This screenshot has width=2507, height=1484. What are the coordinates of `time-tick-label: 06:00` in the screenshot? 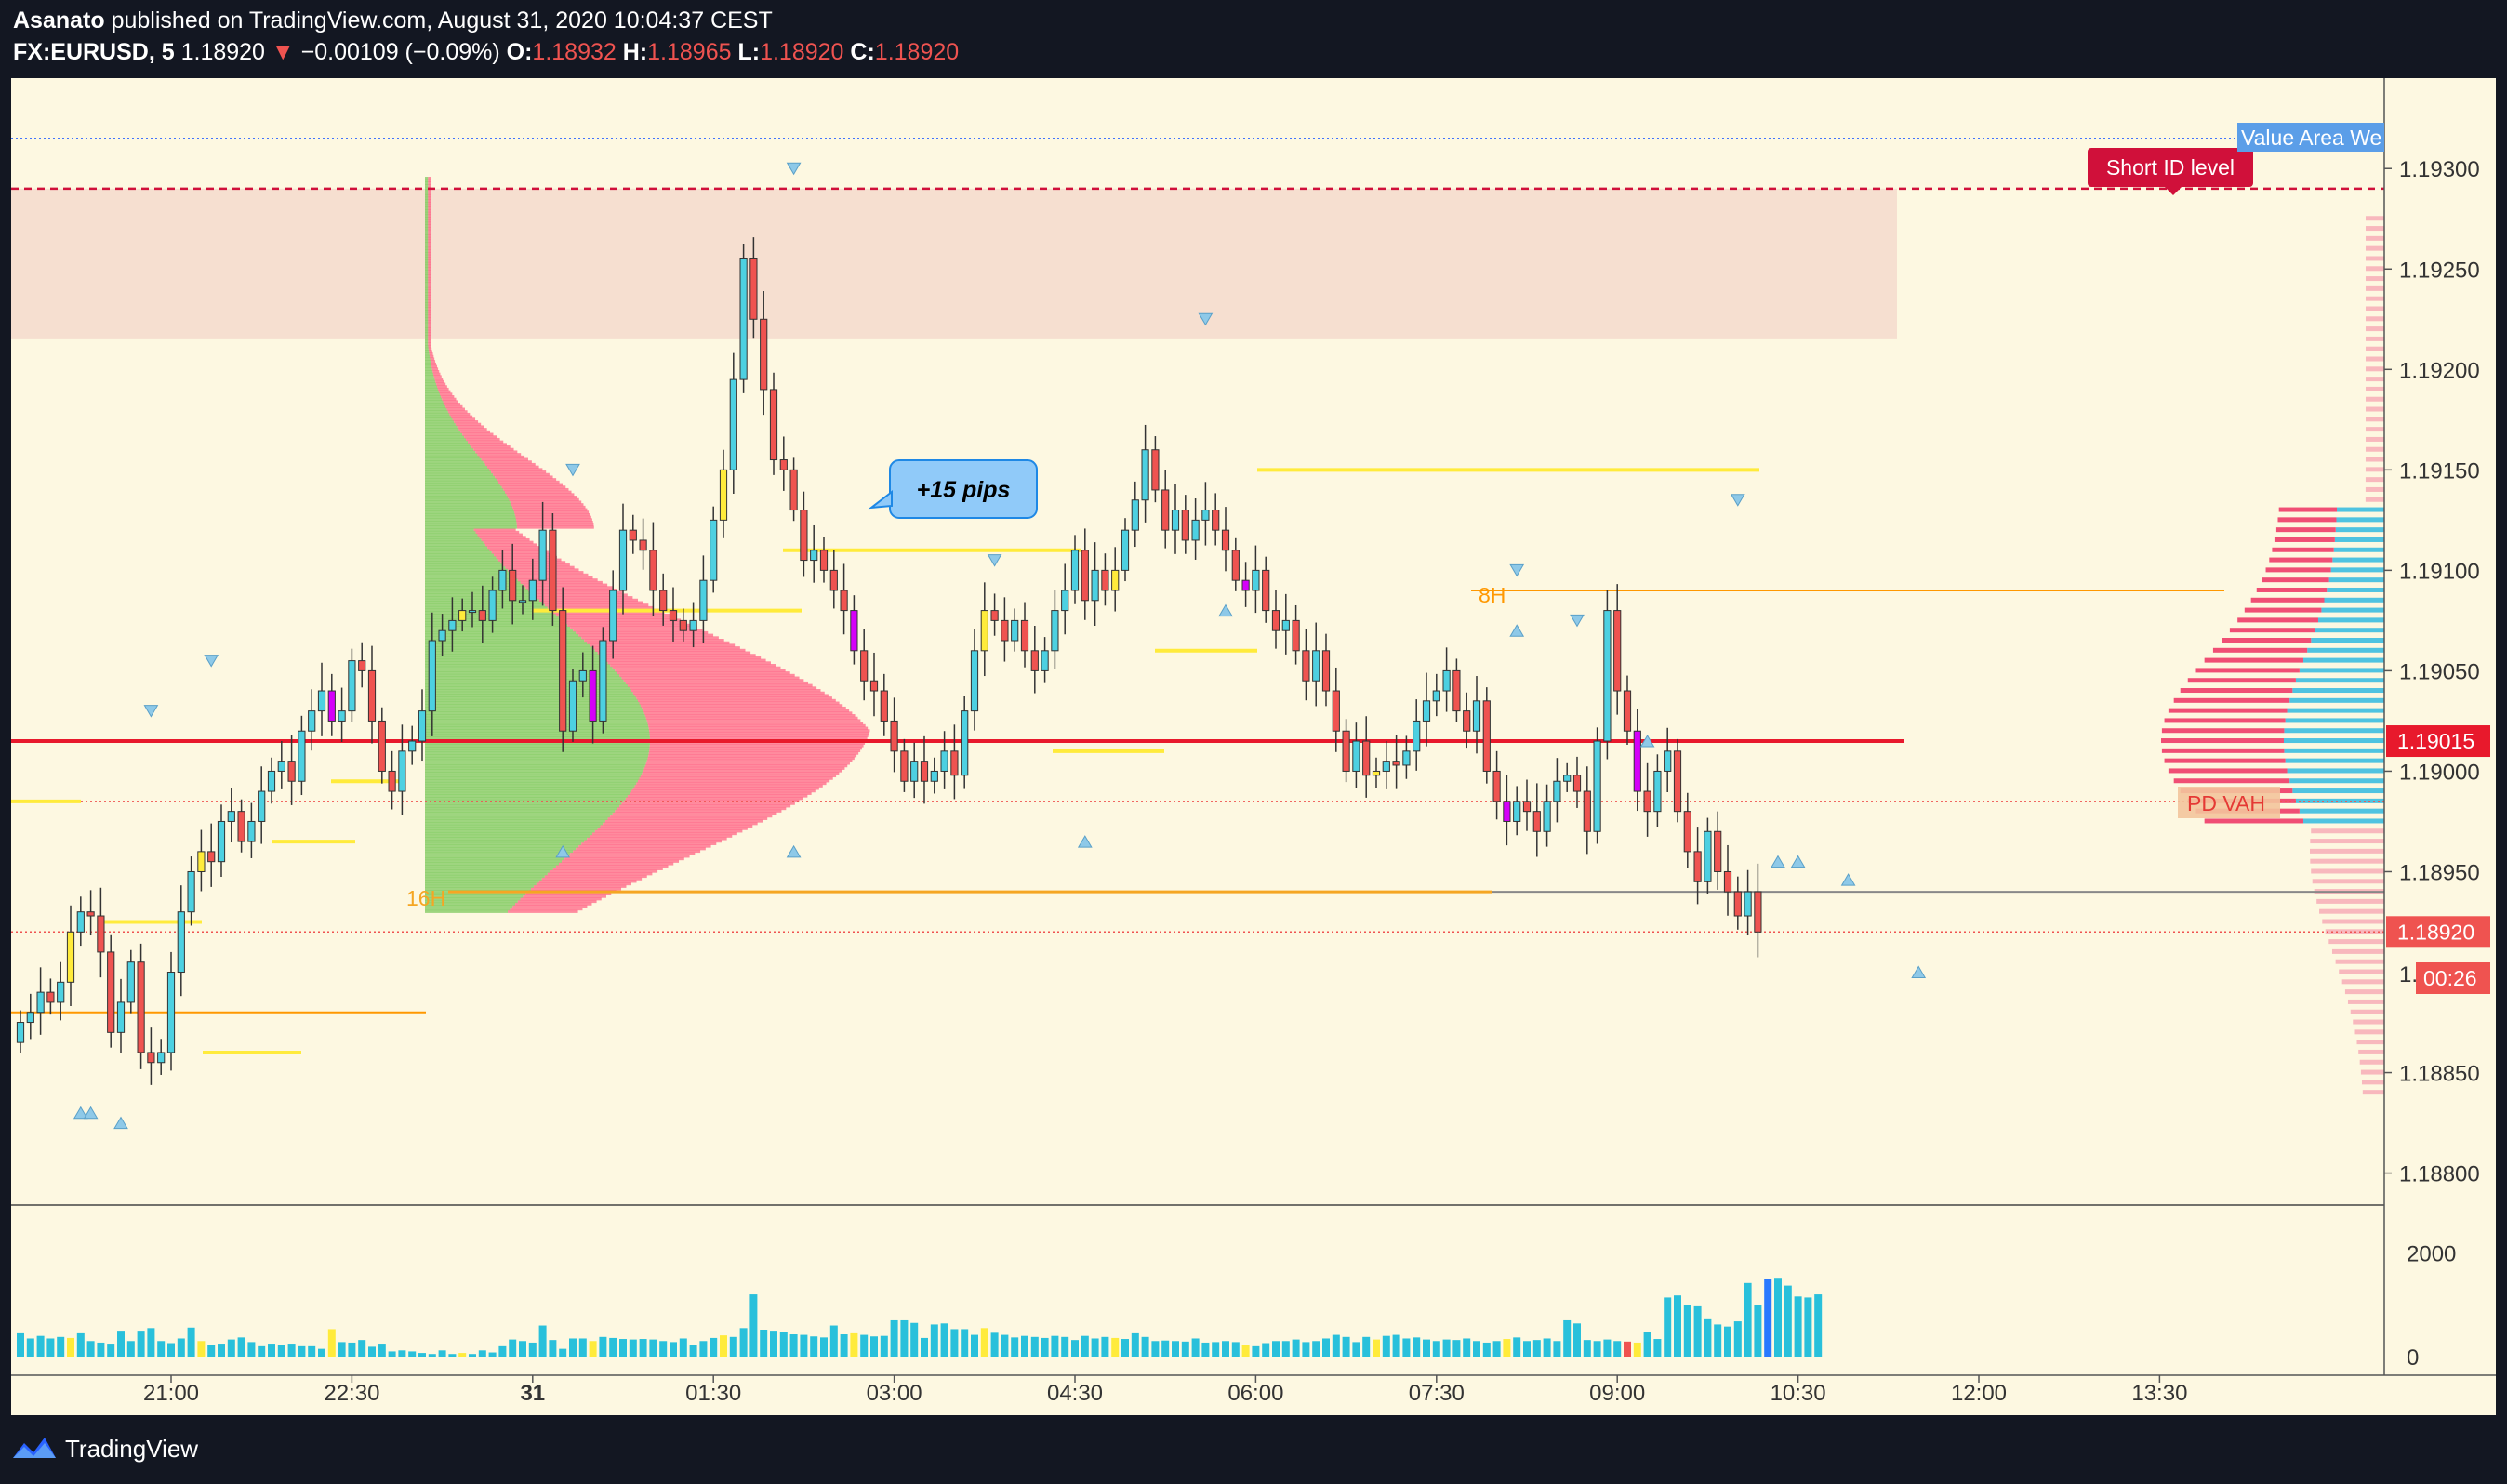 It's located at (1255, 1393).